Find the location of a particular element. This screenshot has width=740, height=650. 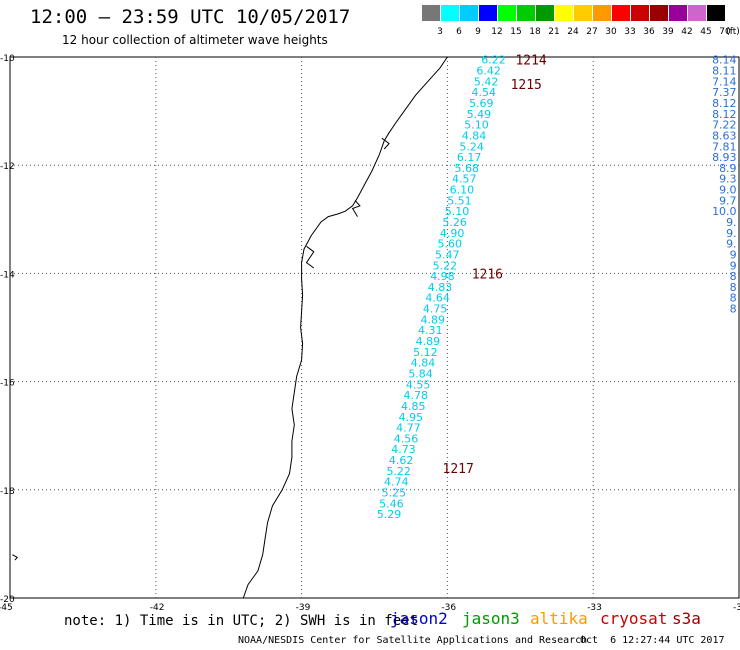

swh-label: 4.83 is located at coordinates (440, 287).